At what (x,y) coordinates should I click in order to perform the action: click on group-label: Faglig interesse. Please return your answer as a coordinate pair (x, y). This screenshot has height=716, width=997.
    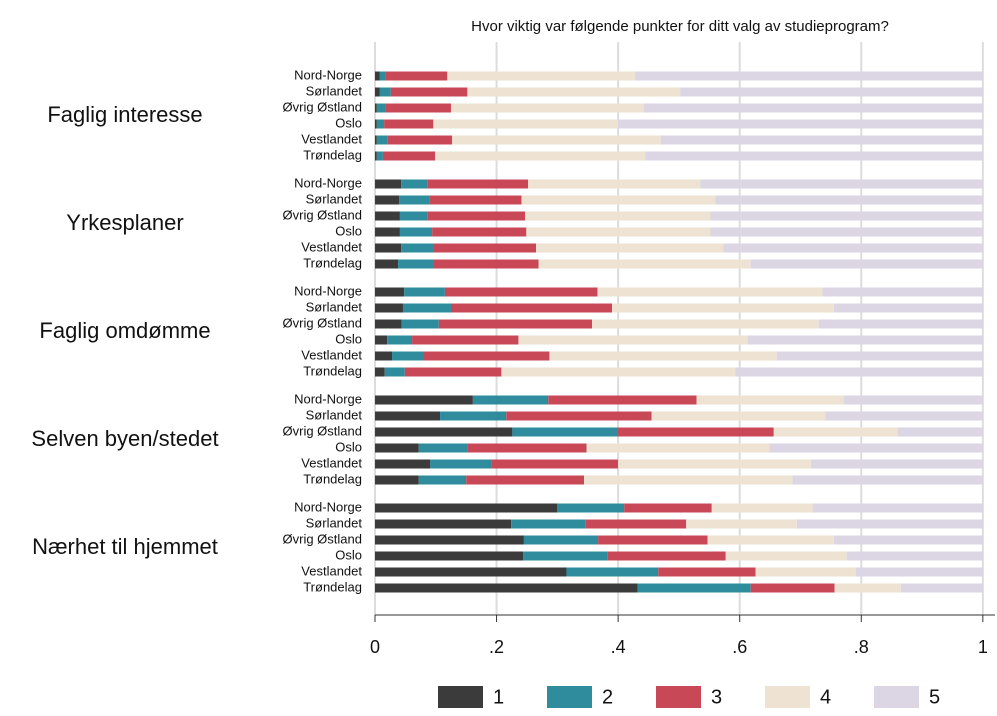
    Looking at the image, I should click on (124, 114).